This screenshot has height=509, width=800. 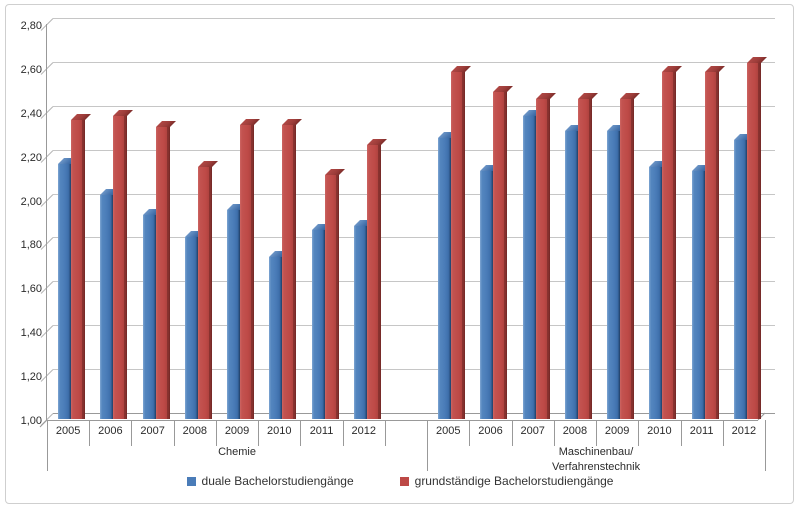 I want to click on bar-grundstaendige-chemie-2006, so click(x=123, y=264).